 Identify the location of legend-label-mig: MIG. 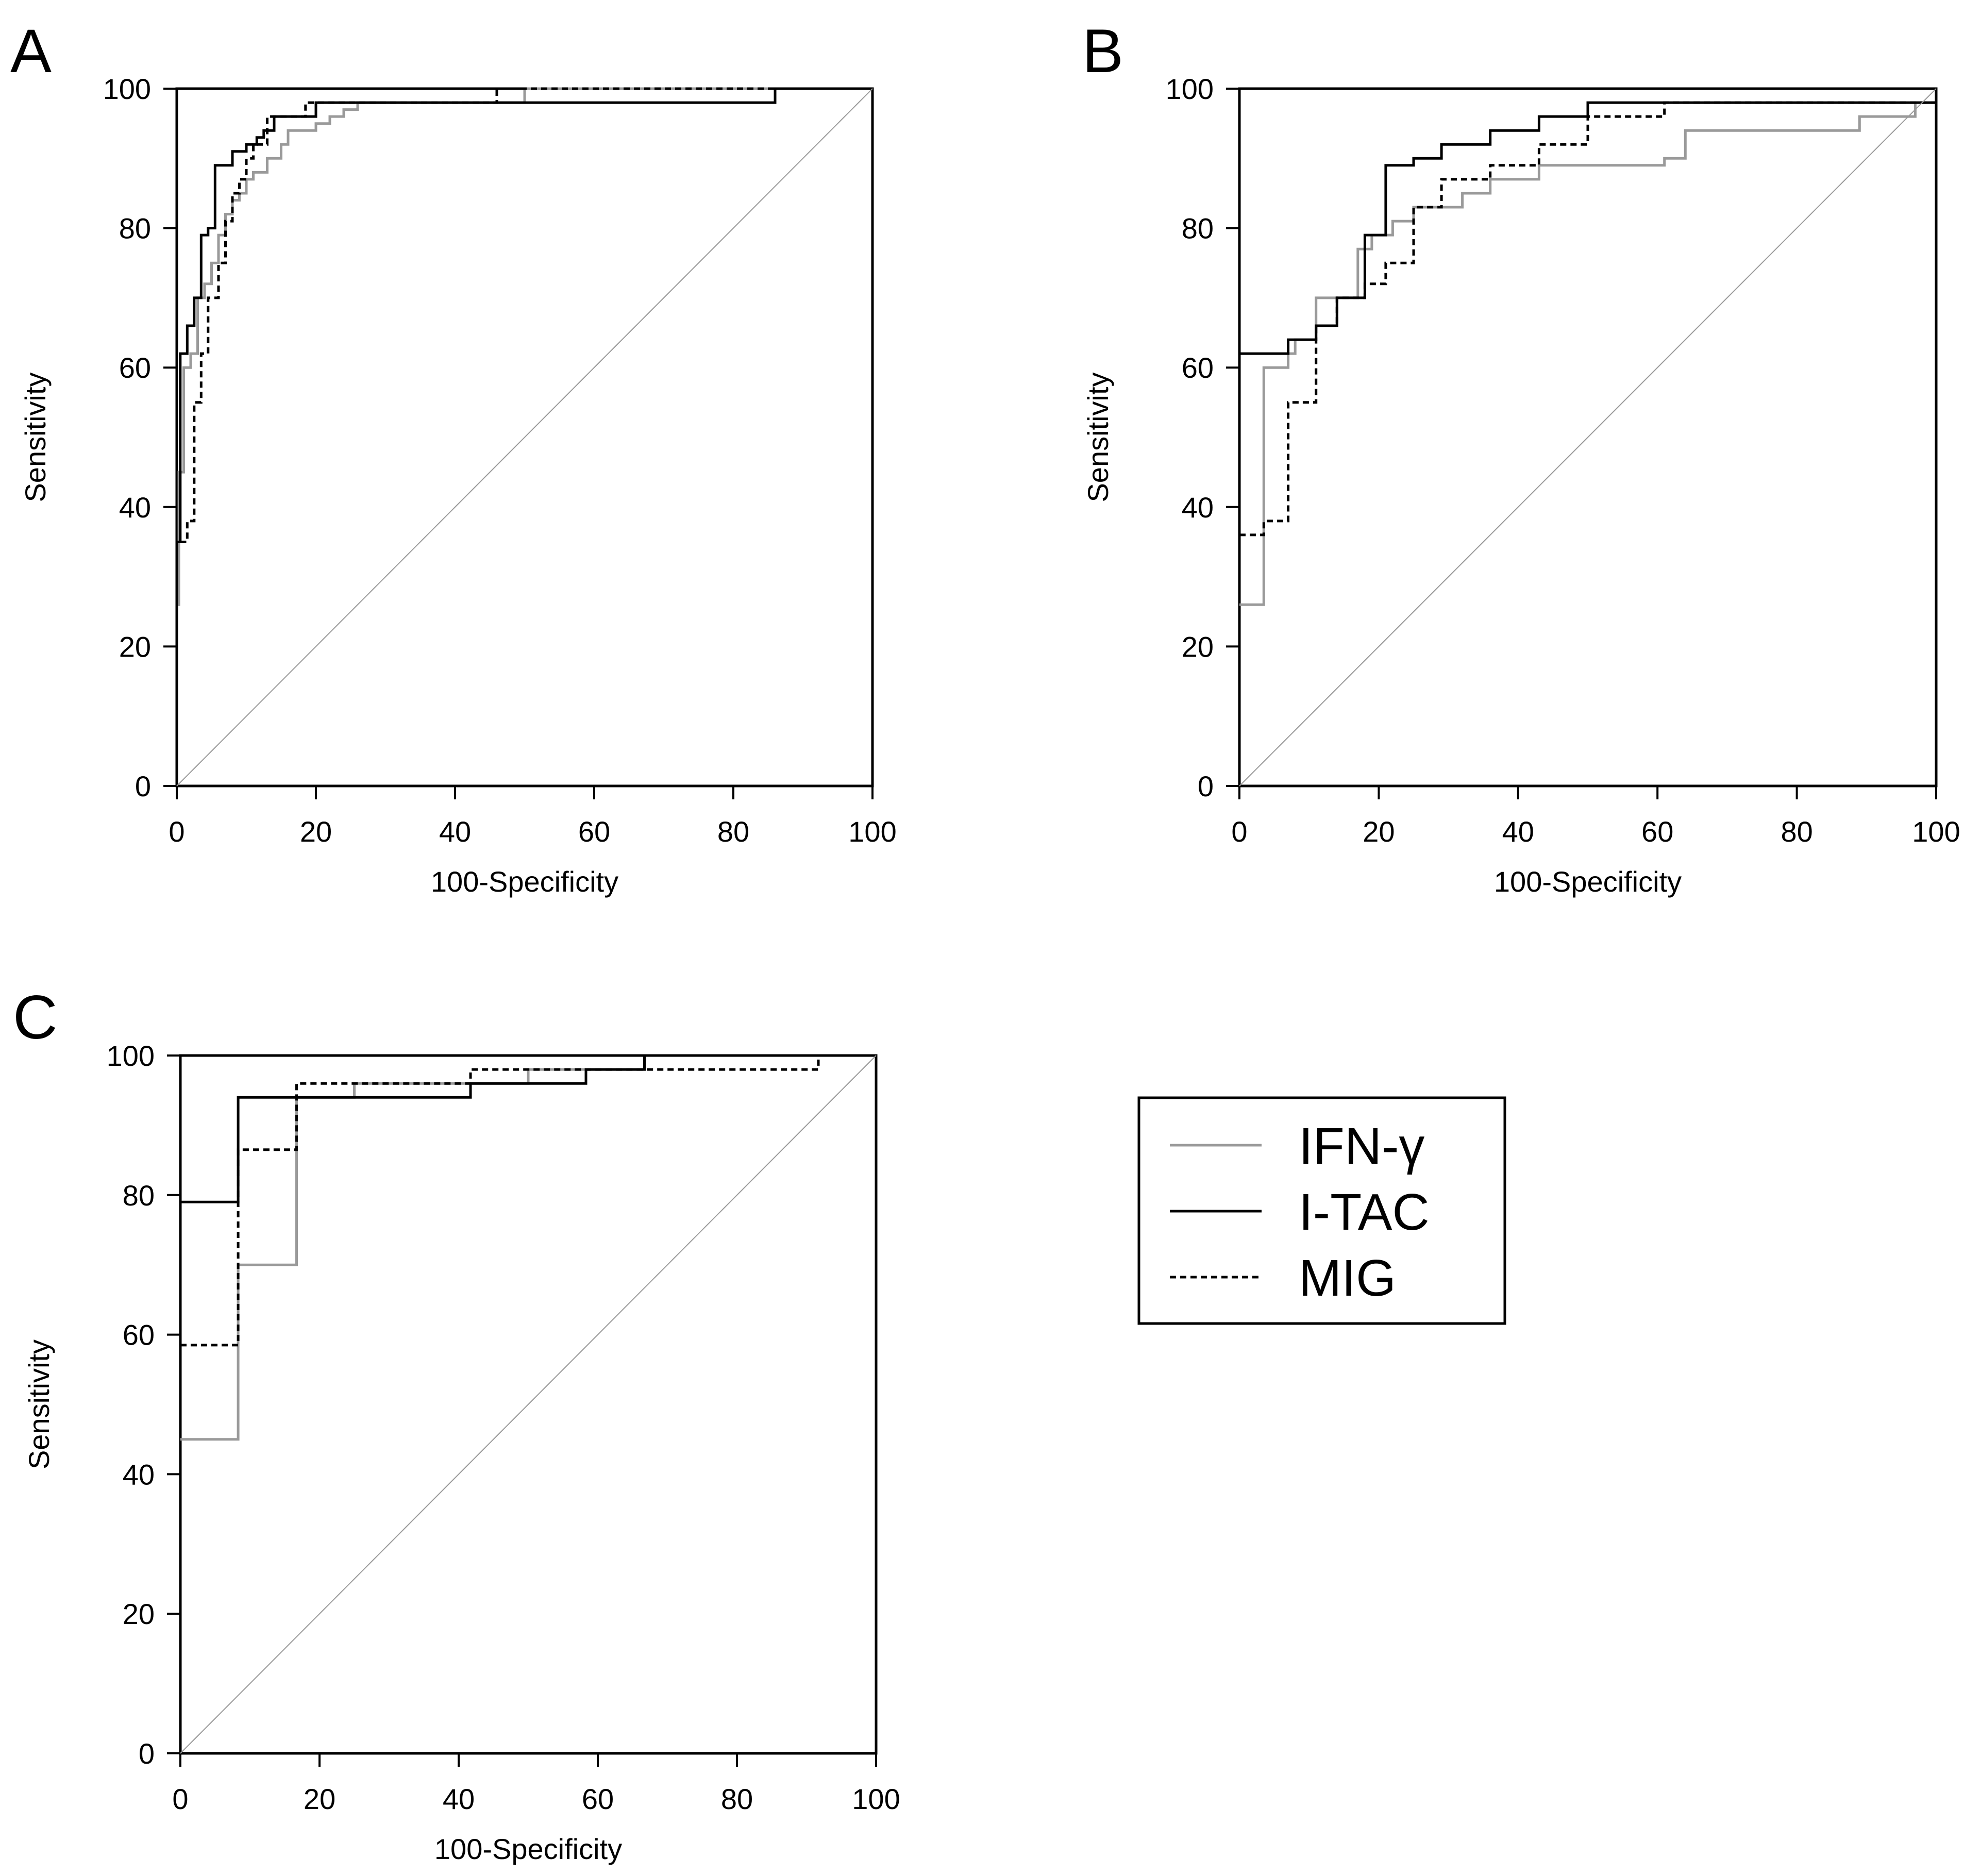
(1347, 1278).